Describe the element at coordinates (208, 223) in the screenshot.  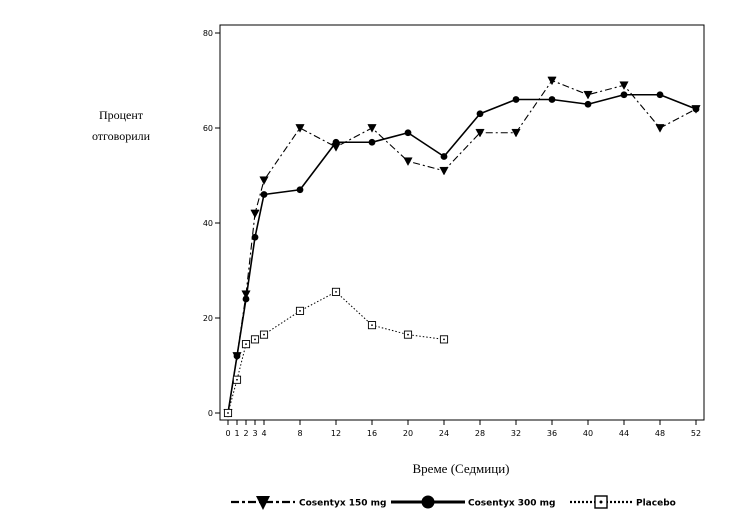
I see `y-tick-label: 40` at that location.